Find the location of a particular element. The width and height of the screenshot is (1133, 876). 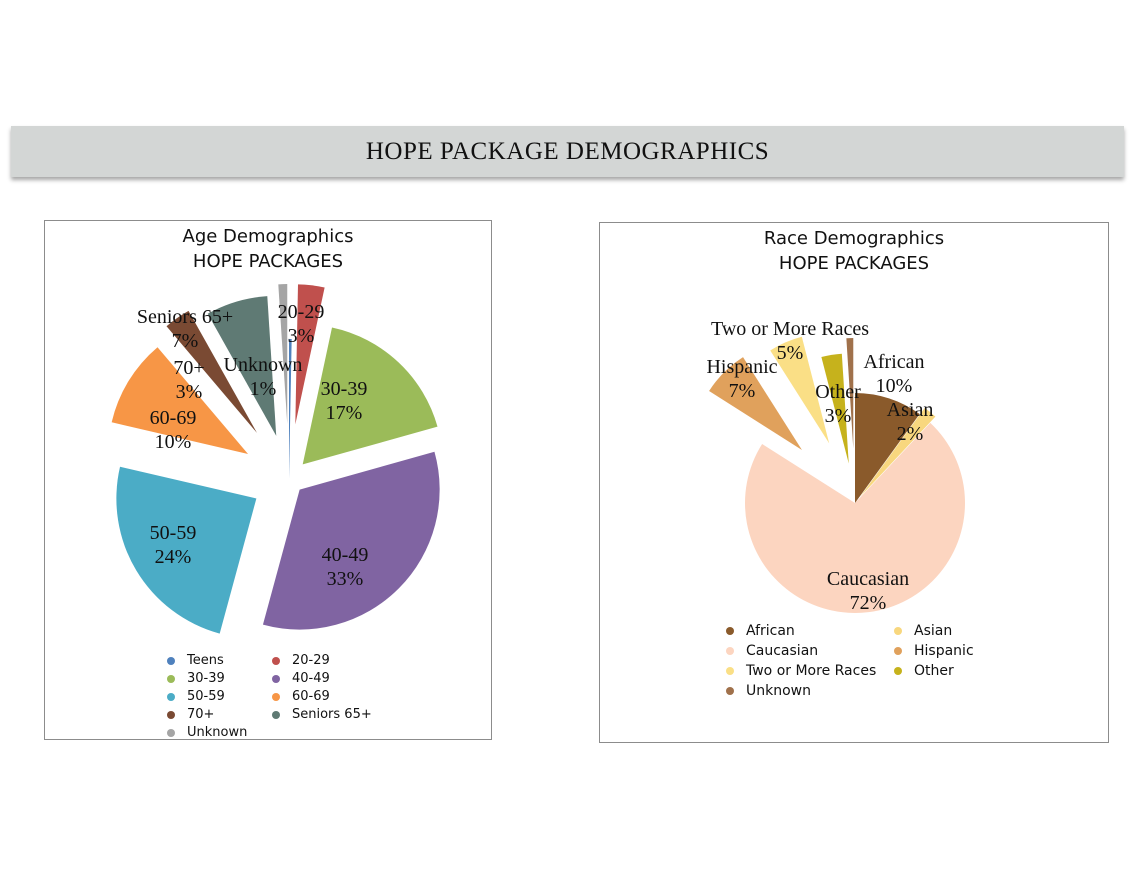

legend-item-teens: Teens is located at coordinates (195, 660).